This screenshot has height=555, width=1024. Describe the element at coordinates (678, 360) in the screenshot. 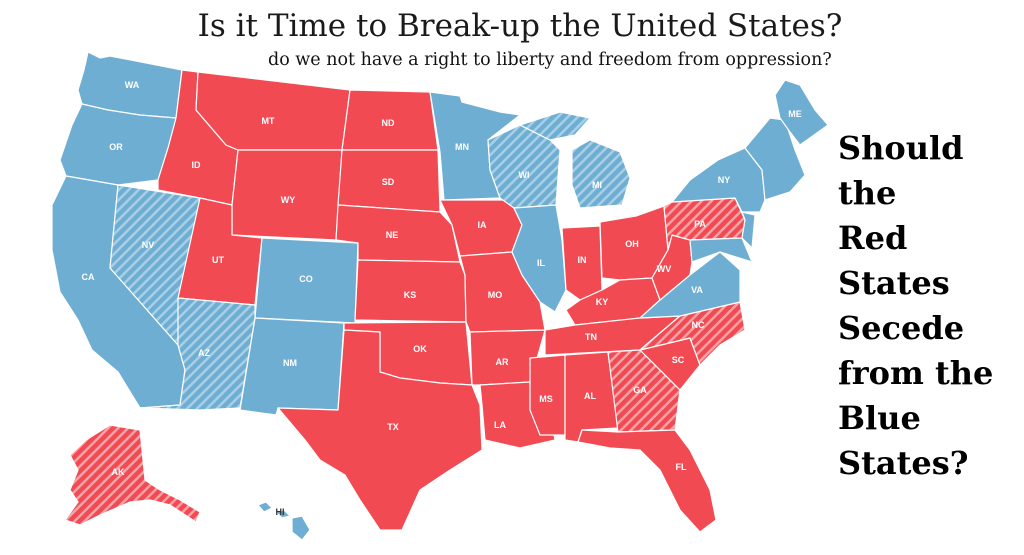

I see `state-label-sc: SC` at that location.